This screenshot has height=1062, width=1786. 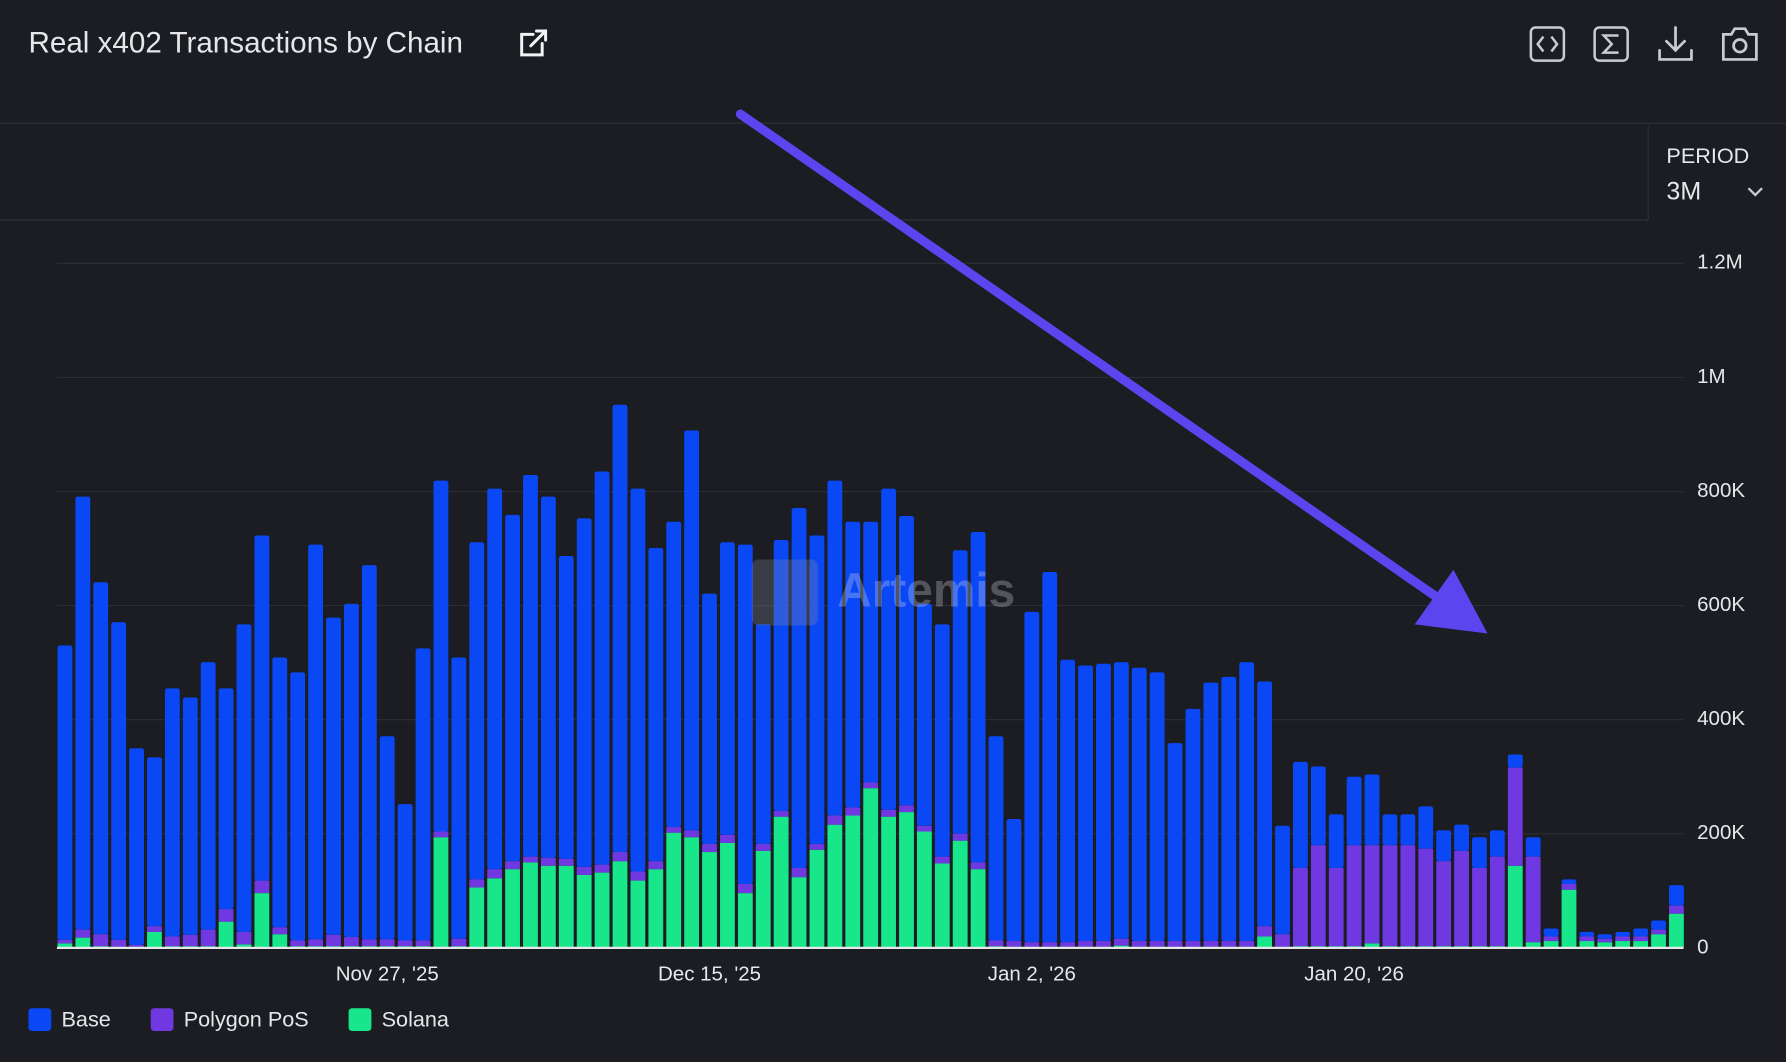 What do you see at coordinates (784, 592) in the screenshot?
I see `watermark-logo` at bounding box center [784, 592].